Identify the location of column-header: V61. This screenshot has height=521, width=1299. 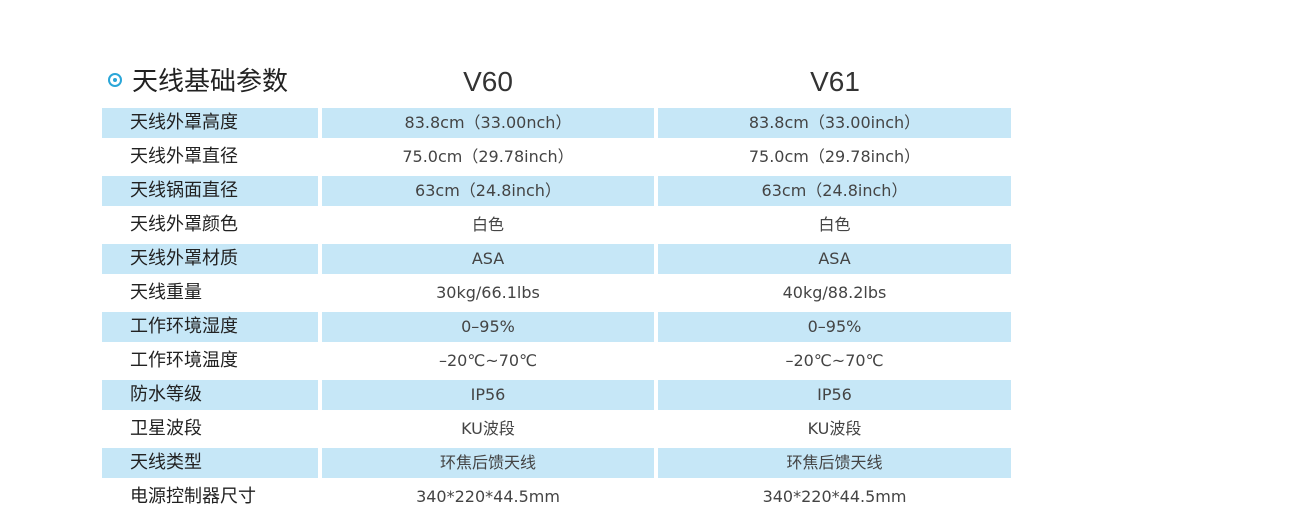
(835, 81).